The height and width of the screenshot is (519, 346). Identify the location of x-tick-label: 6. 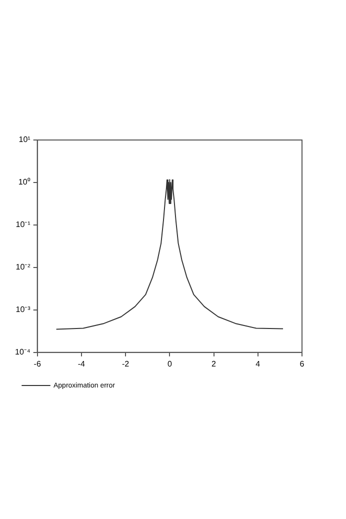
(302, 363).